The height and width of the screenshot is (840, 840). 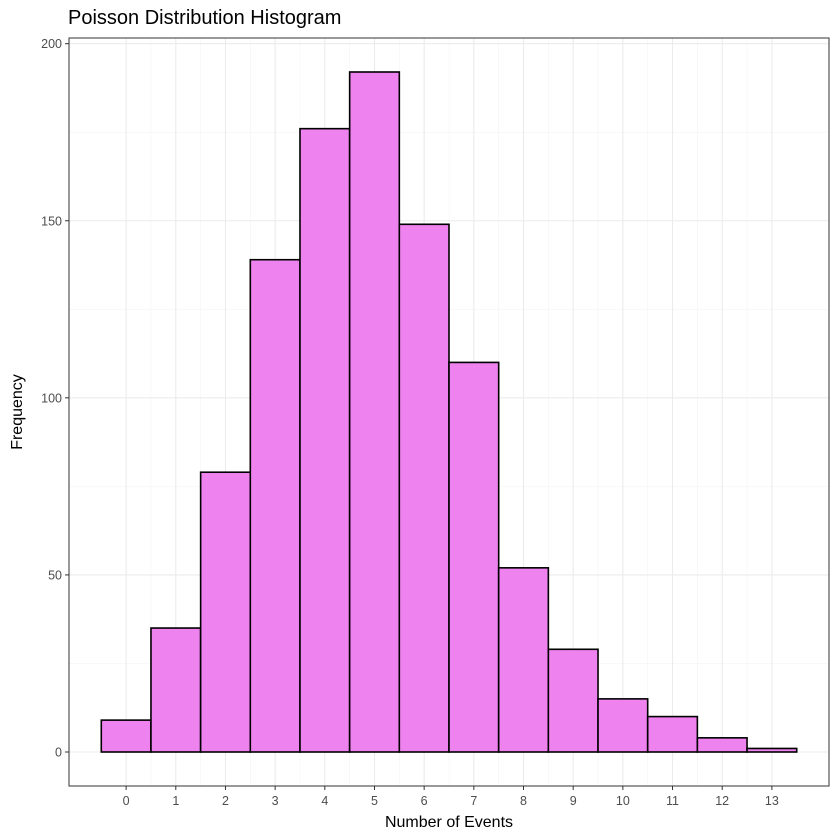 I want to click on y-tick-label: 100, so click(x=51, y=398).